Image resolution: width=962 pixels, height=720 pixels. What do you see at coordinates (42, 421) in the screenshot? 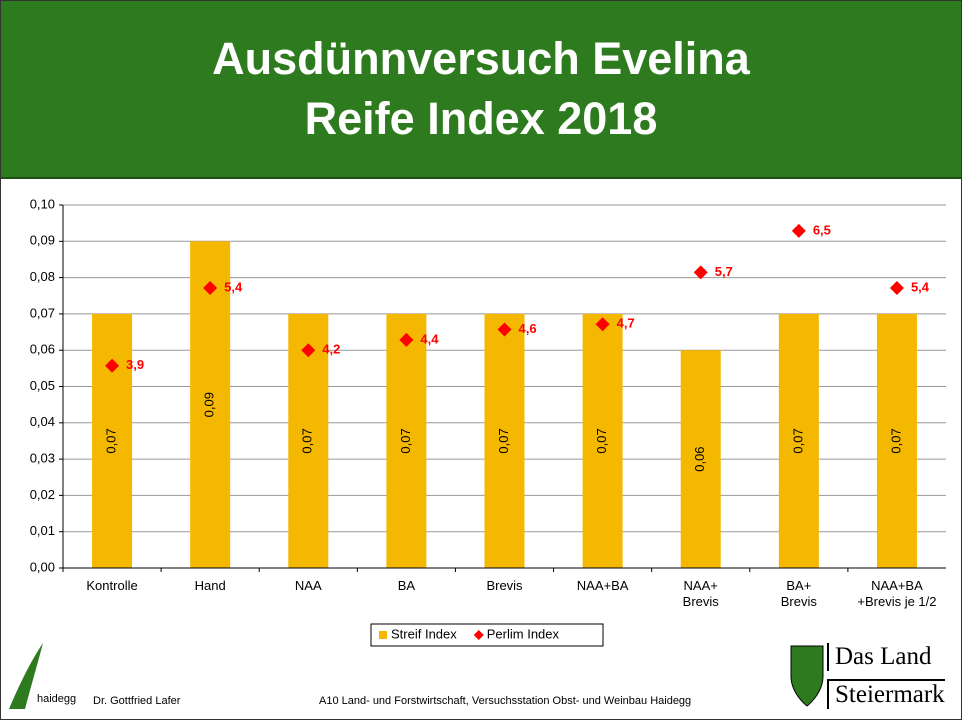
I see `y-tick-label: 0,04` at bounding box center [42, 421].